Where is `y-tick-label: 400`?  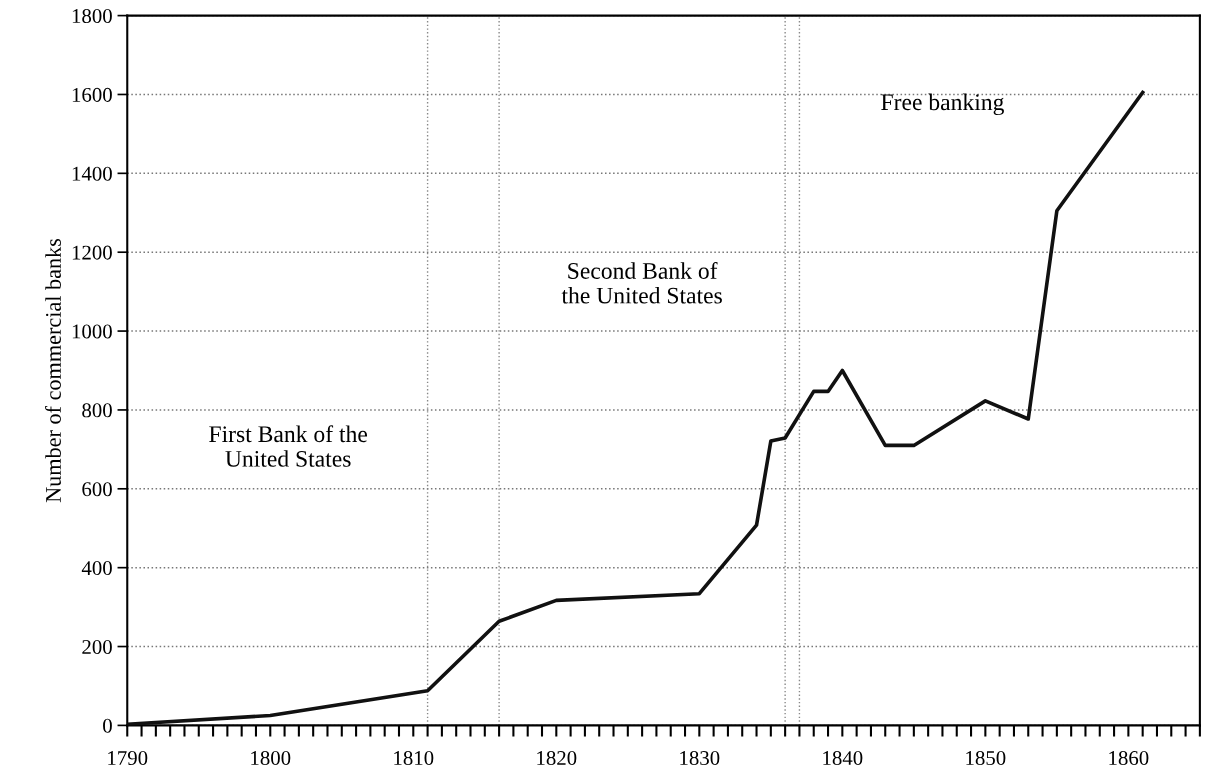
y-tick-label: 400 is located at coordinates (96, 568).